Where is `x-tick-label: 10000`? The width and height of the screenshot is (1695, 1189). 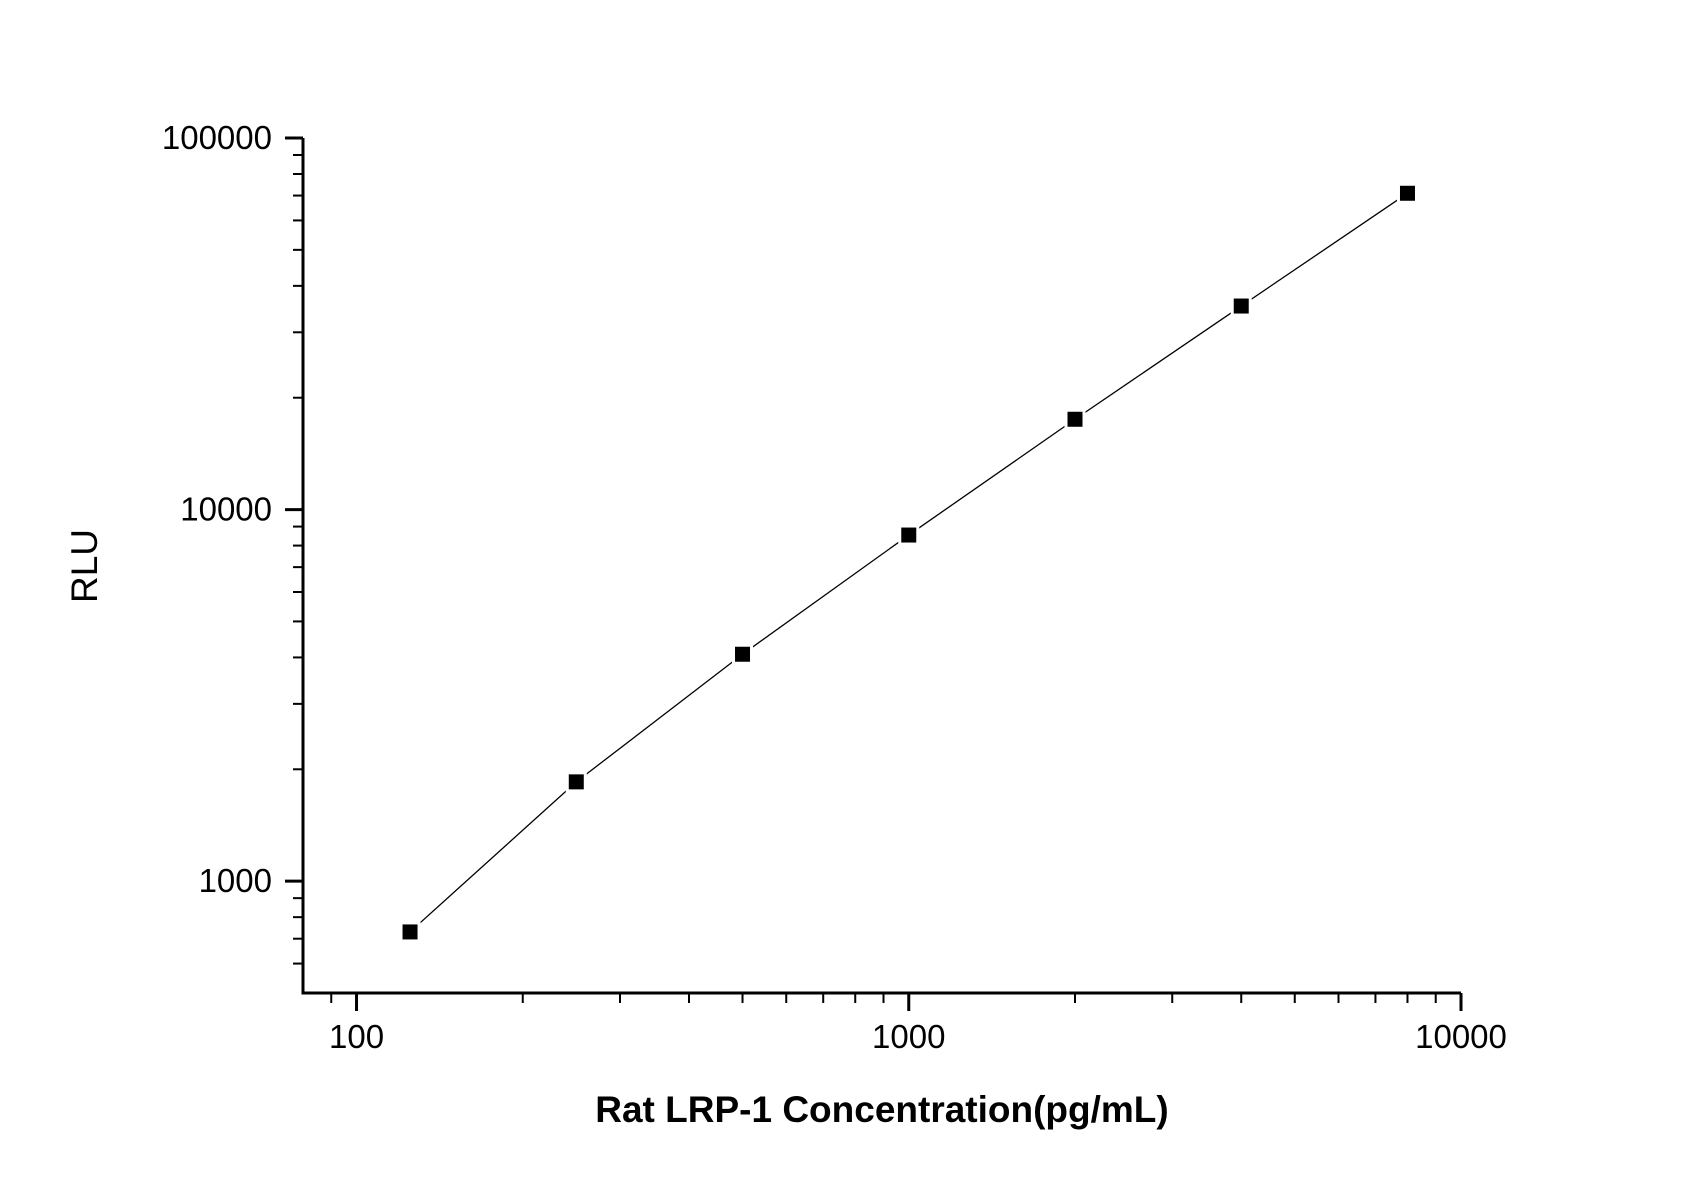
x-tick-label: 10000 is located at coordinates (1461, 1036).